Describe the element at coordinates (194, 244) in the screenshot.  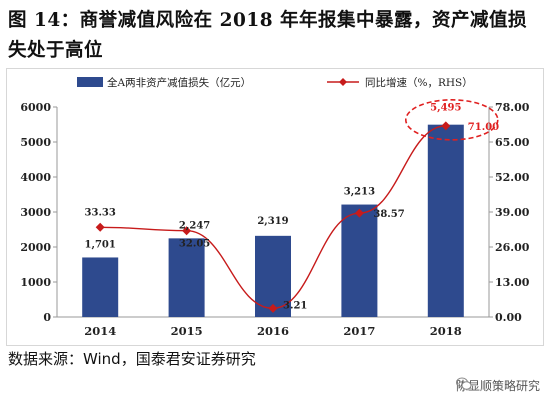
I see `line-value-label: 32.05` at that location.